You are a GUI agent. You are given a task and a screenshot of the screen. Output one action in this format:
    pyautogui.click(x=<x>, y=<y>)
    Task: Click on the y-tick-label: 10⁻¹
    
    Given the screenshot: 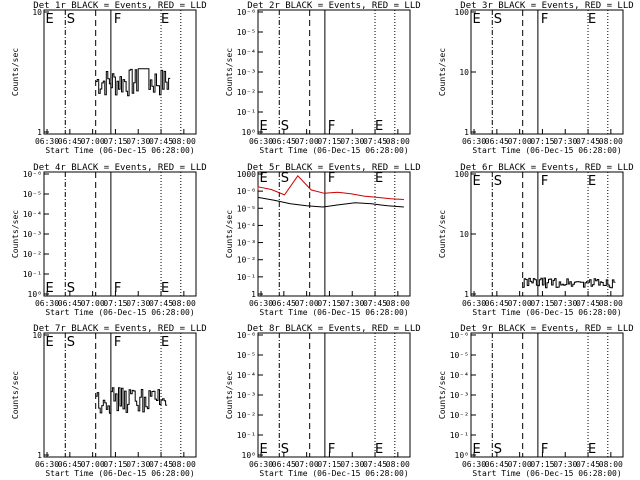 What is the action you would take?
    pyautogui.click(x=32, y=274)
    